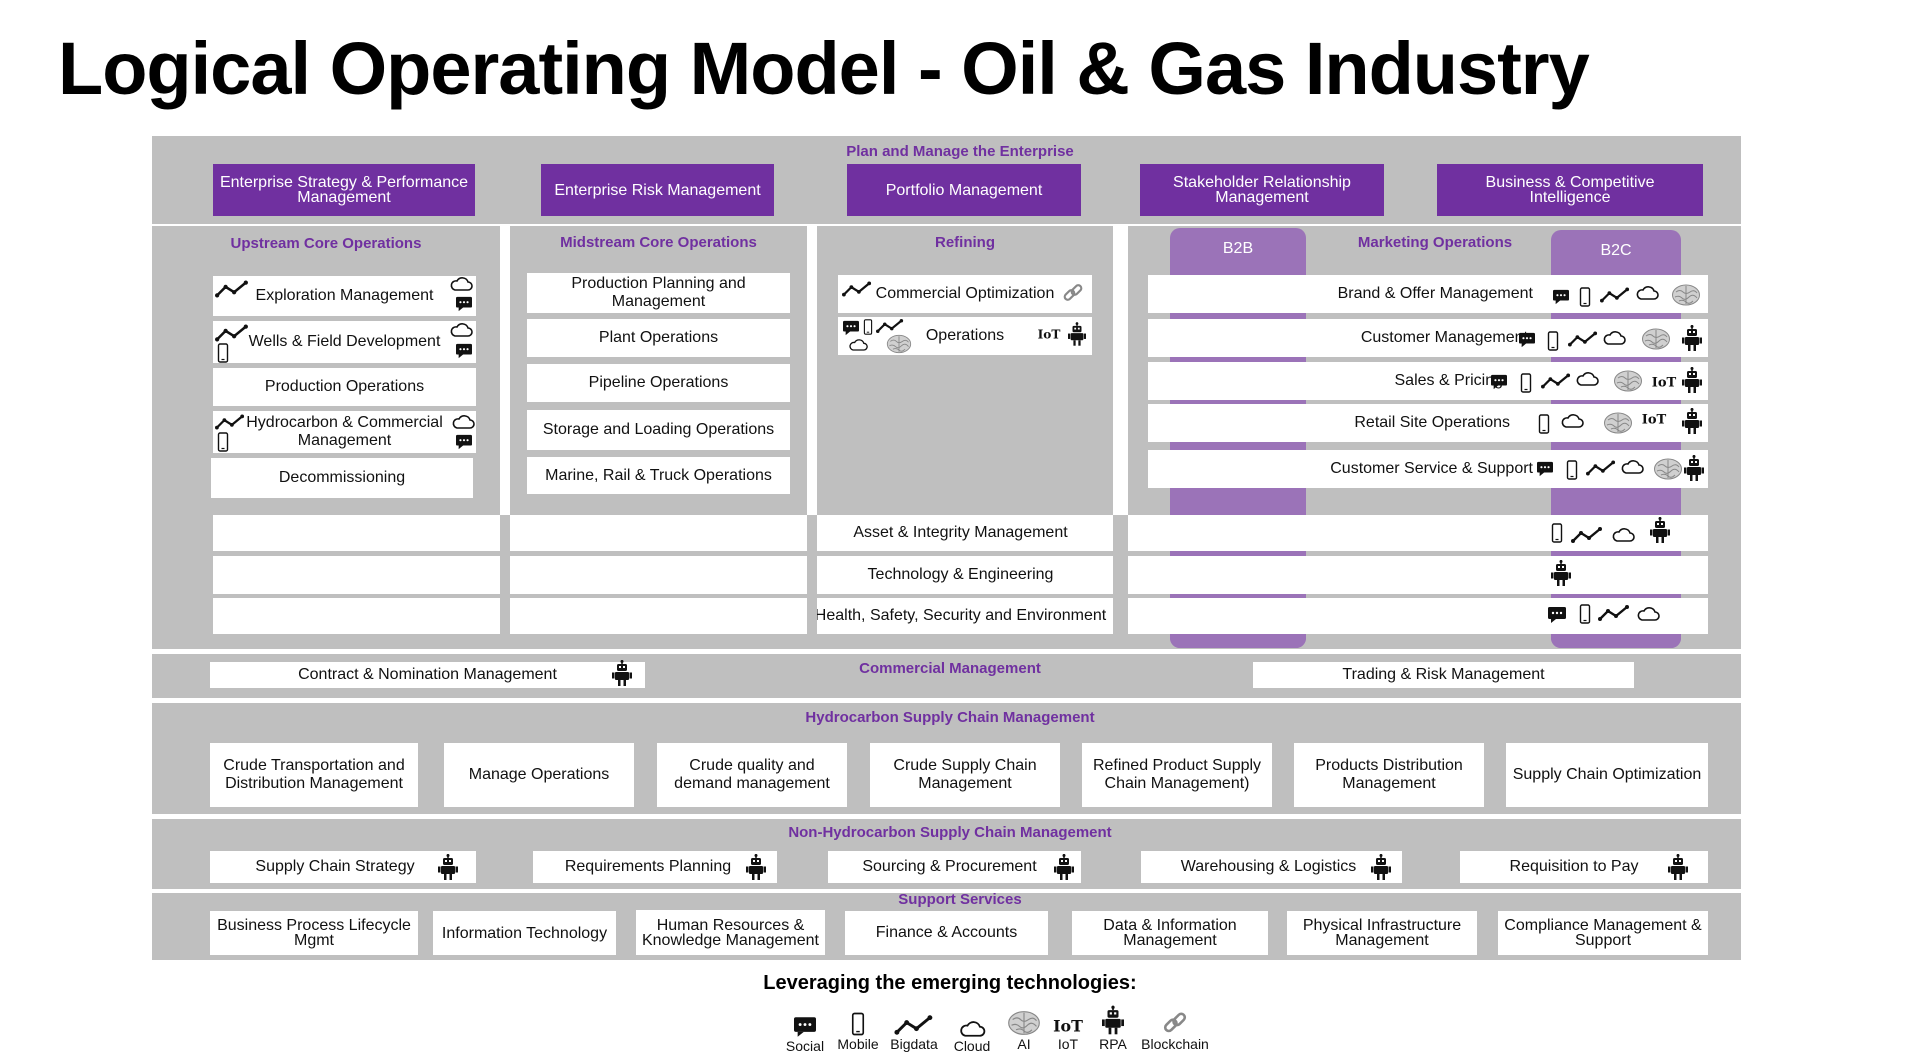 Image resolution: width=1911 pixels, height=1061 pixels. I want to click on marketing-item-brand: Brand & Offer Management, so click(1428, 294).